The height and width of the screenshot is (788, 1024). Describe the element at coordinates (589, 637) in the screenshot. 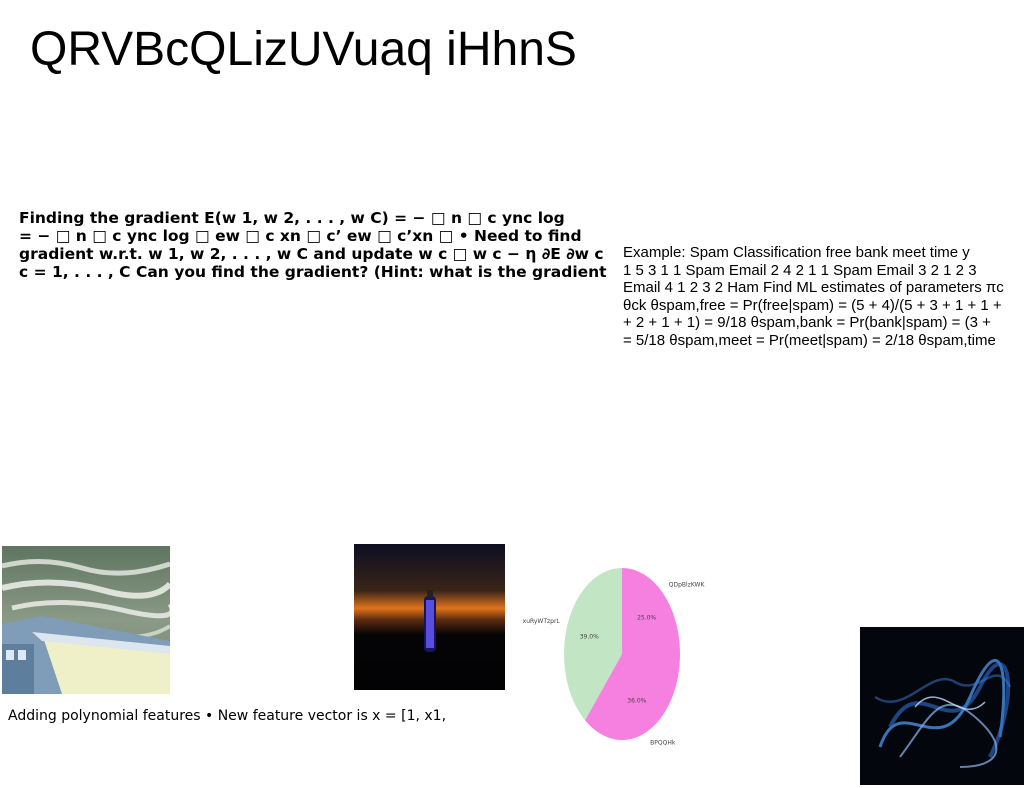

I see `pie-pct-label-2: 39.0%` at that location.